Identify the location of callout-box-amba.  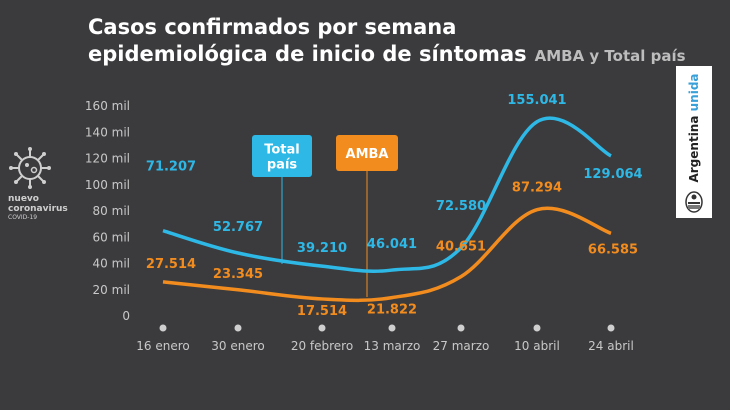
(367, 153).